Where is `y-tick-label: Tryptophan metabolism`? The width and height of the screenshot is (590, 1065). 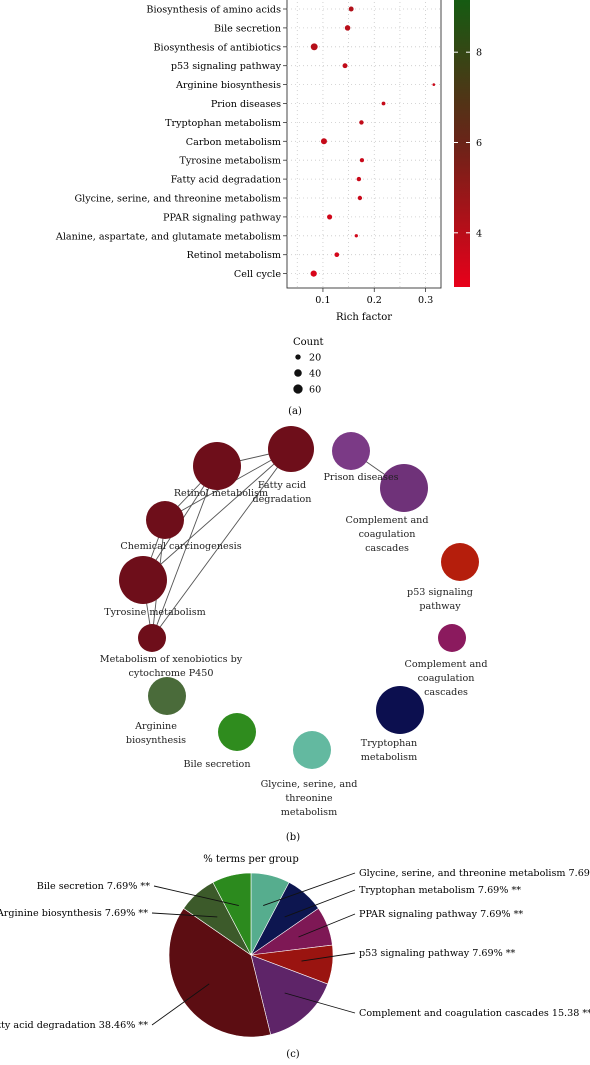 y-tick-label: Tryptophan metabolism is located at coordinates (223, 123).